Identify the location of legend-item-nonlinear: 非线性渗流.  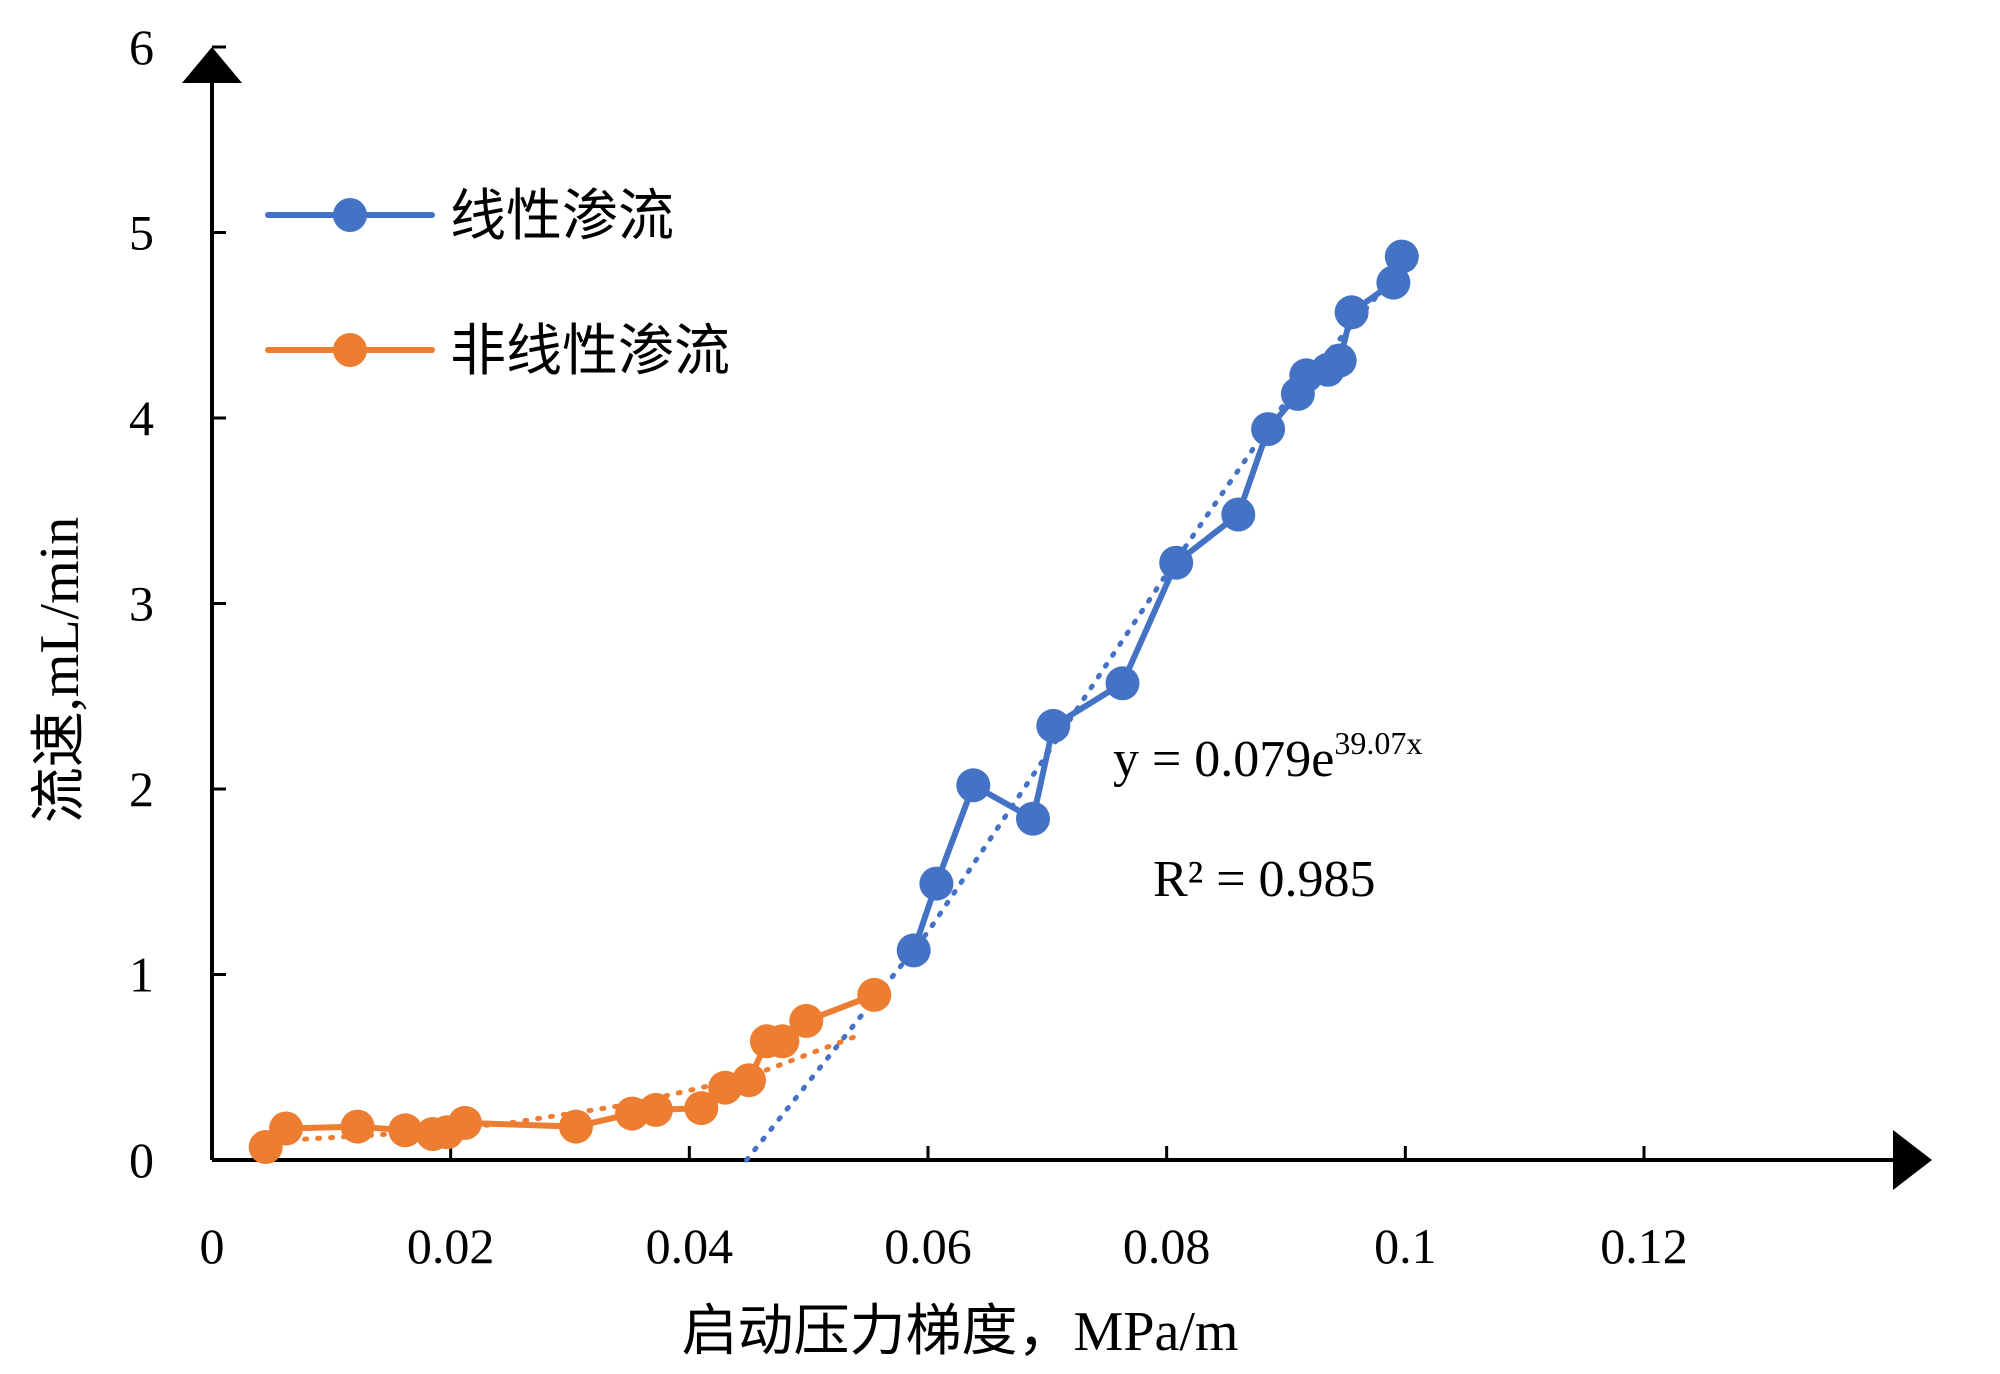
(497, 352).